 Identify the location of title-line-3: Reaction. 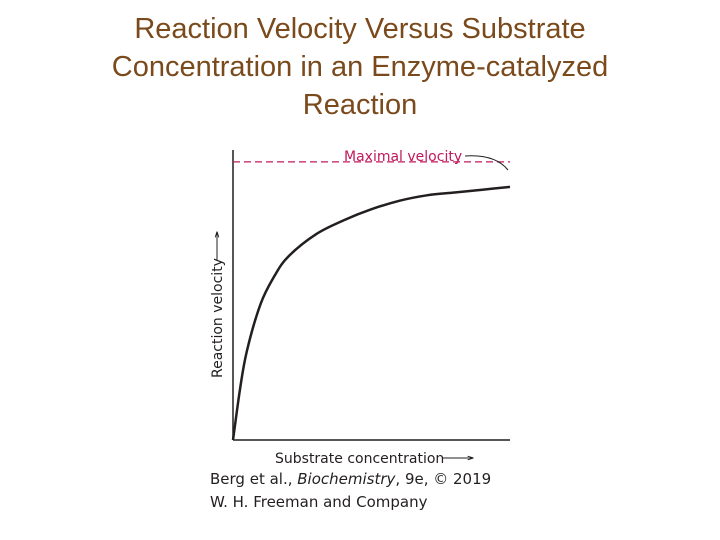
(360, 105).